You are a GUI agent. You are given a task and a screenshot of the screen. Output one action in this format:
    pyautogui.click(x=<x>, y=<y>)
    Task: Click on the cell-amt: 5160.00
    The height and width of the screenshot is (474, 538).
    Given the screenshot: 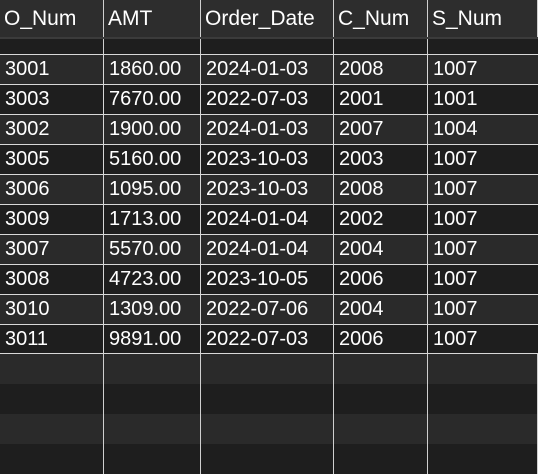 What is the action you would take?
    pyautogui.click(x=152, y=159)
    